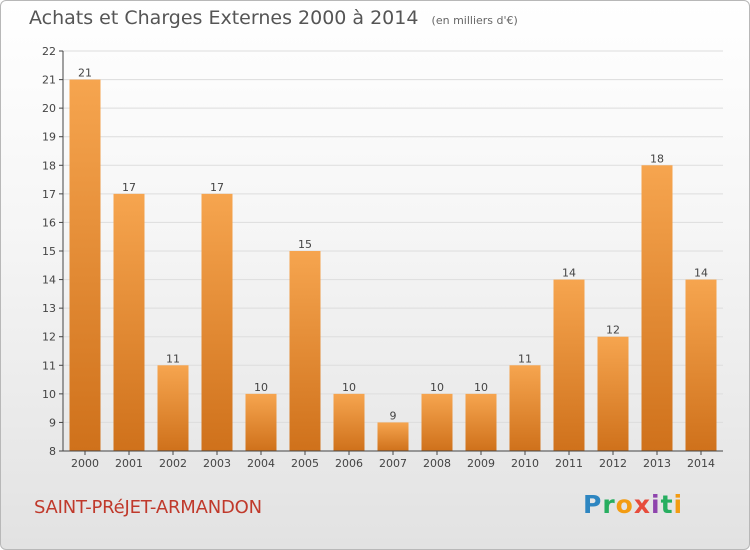 Image resolution: width=750 pixels, height=550 pixels. I want to click on bar-2005, so click(305, 351).